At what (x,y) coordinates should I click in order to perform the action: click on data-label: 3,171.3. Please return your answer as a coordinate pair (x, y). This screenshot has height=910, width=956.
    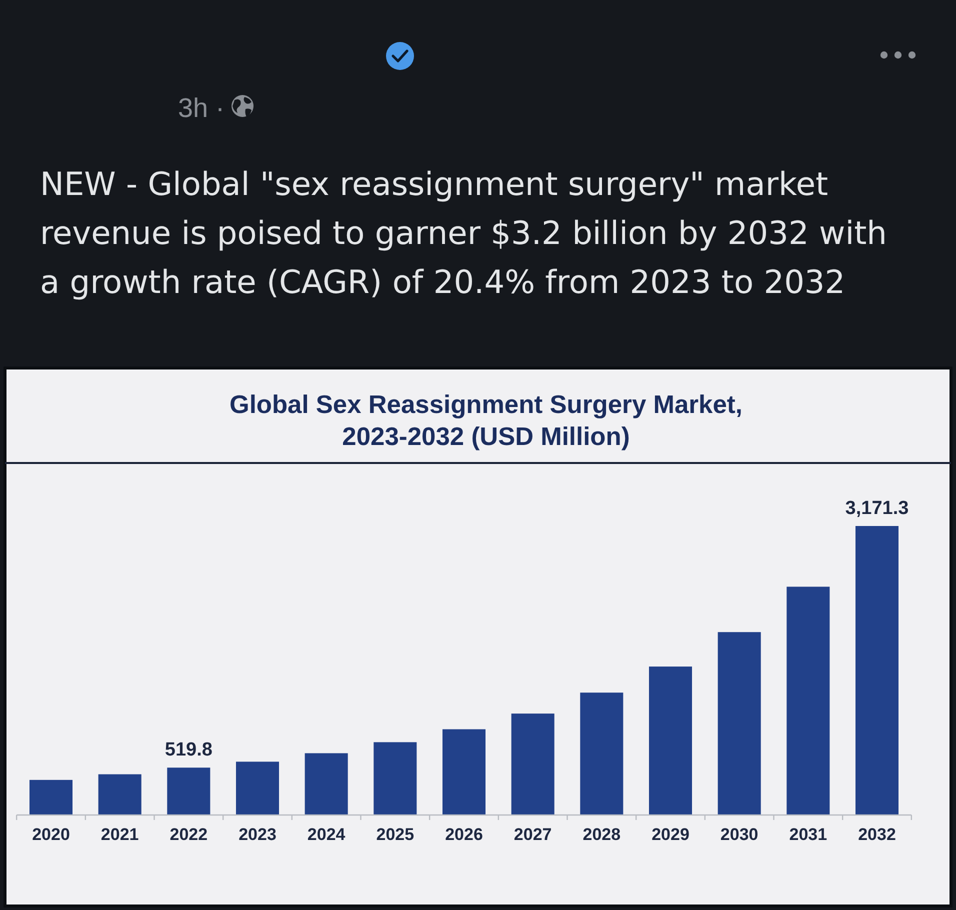
    Looking at the image, I should click on (877, 508).